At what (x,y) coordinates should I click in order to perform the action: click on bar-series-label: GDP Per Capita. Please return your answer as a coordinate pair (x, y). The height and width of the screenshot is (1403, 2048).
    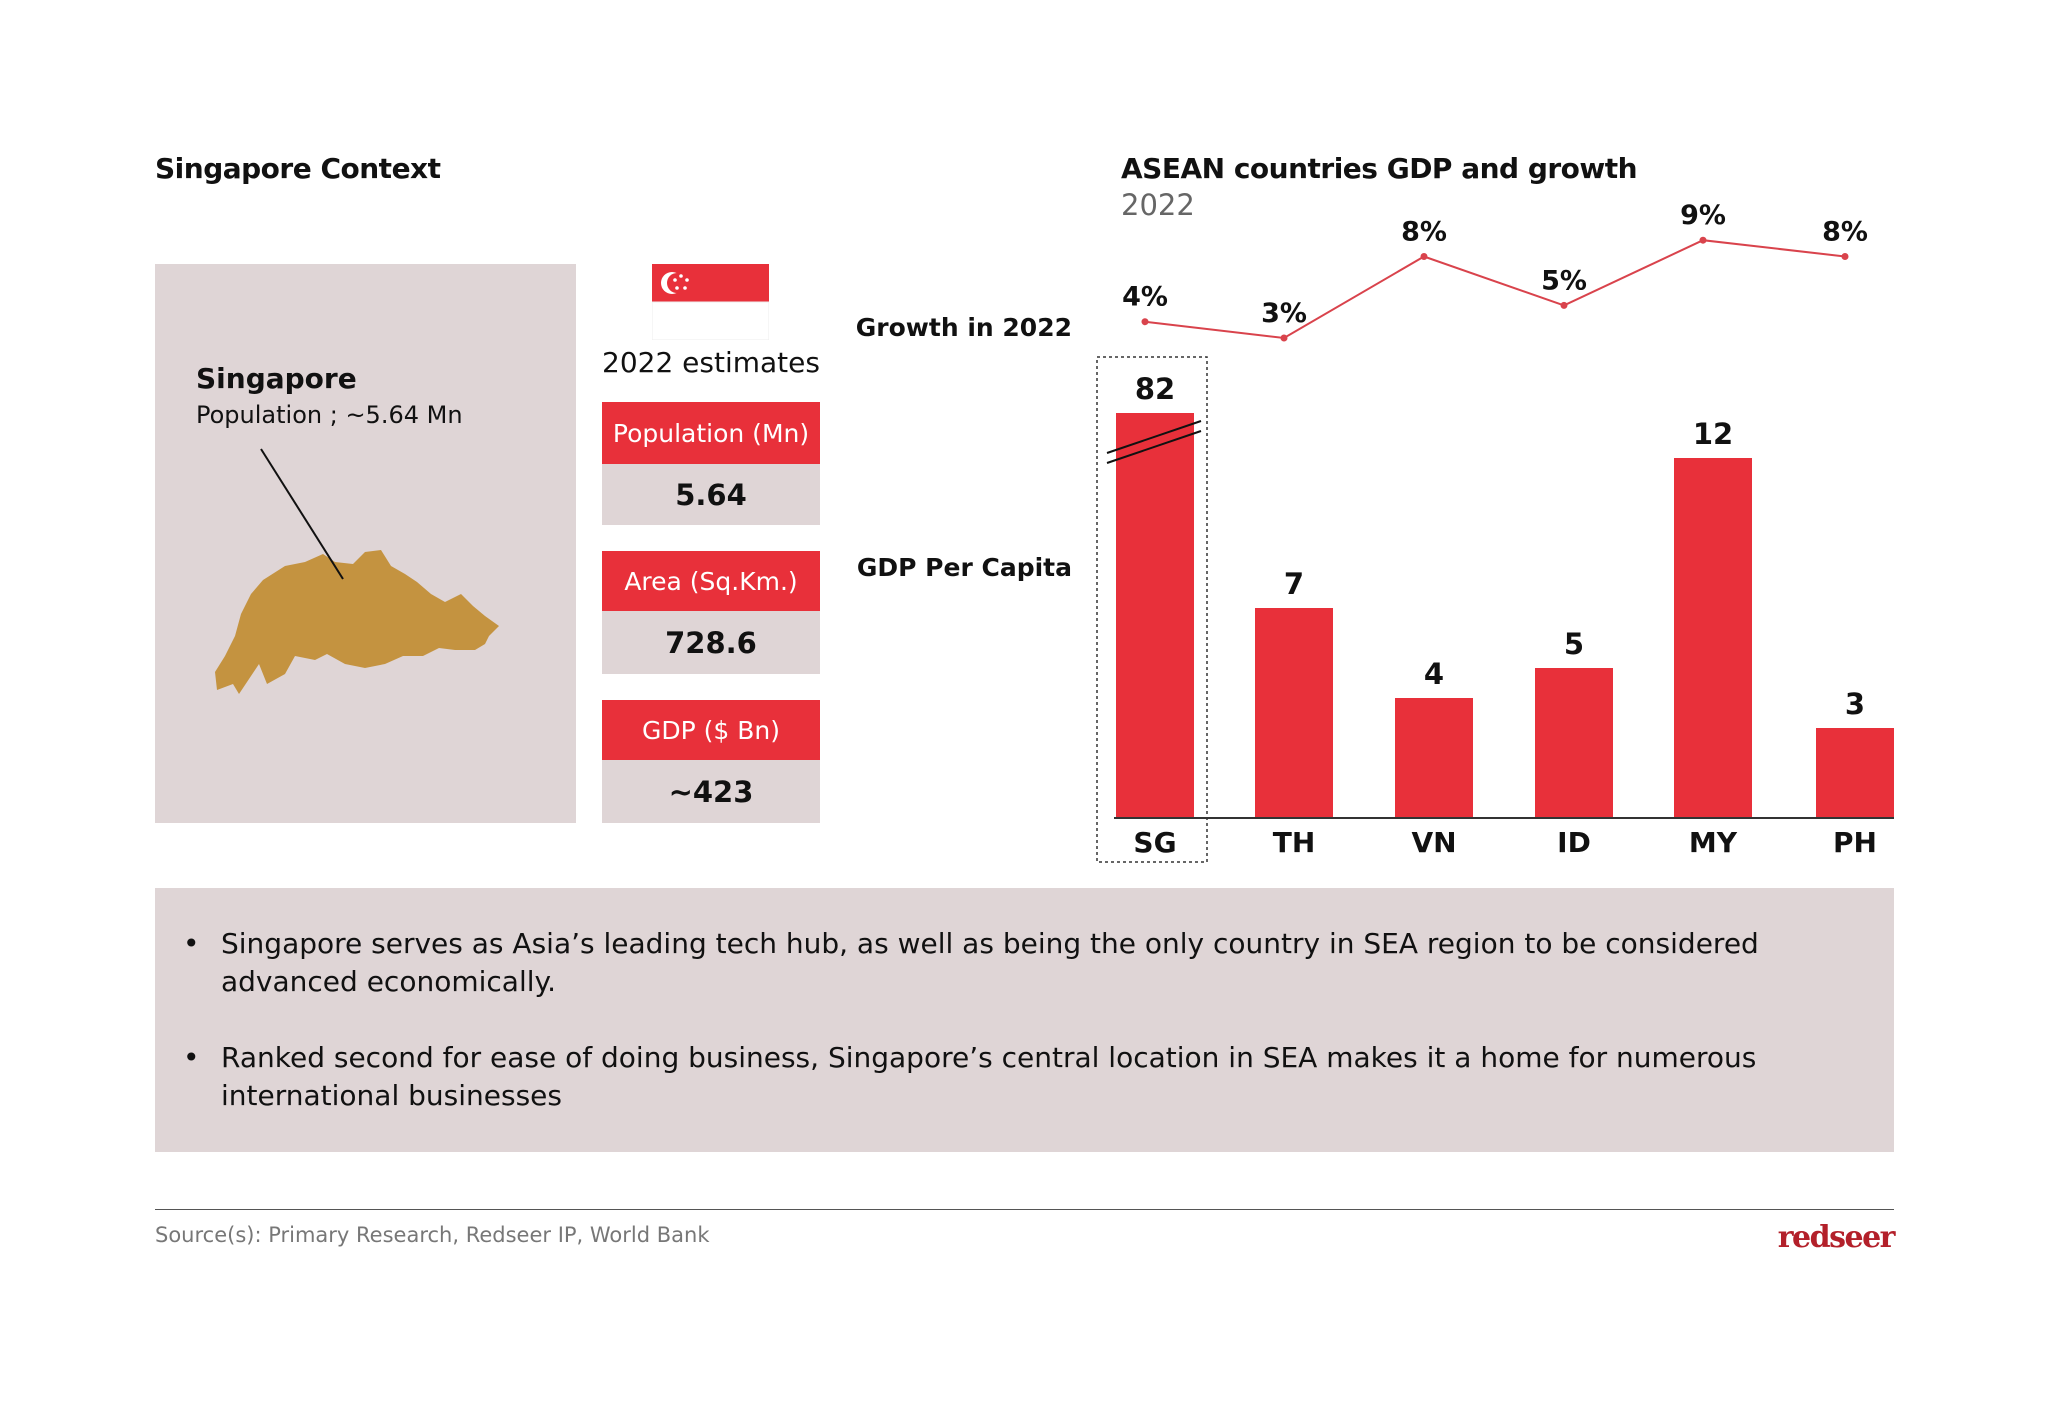
    Looking at the image, I should click on (964, 567).